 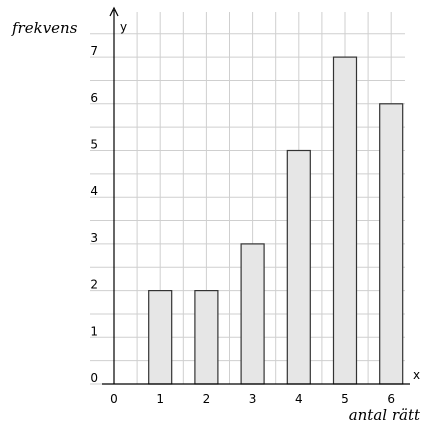 What do you see at coordinates (123, 27) in the screenshot?
I see `y-axis-letter: y` at bounding box center [123, 27].